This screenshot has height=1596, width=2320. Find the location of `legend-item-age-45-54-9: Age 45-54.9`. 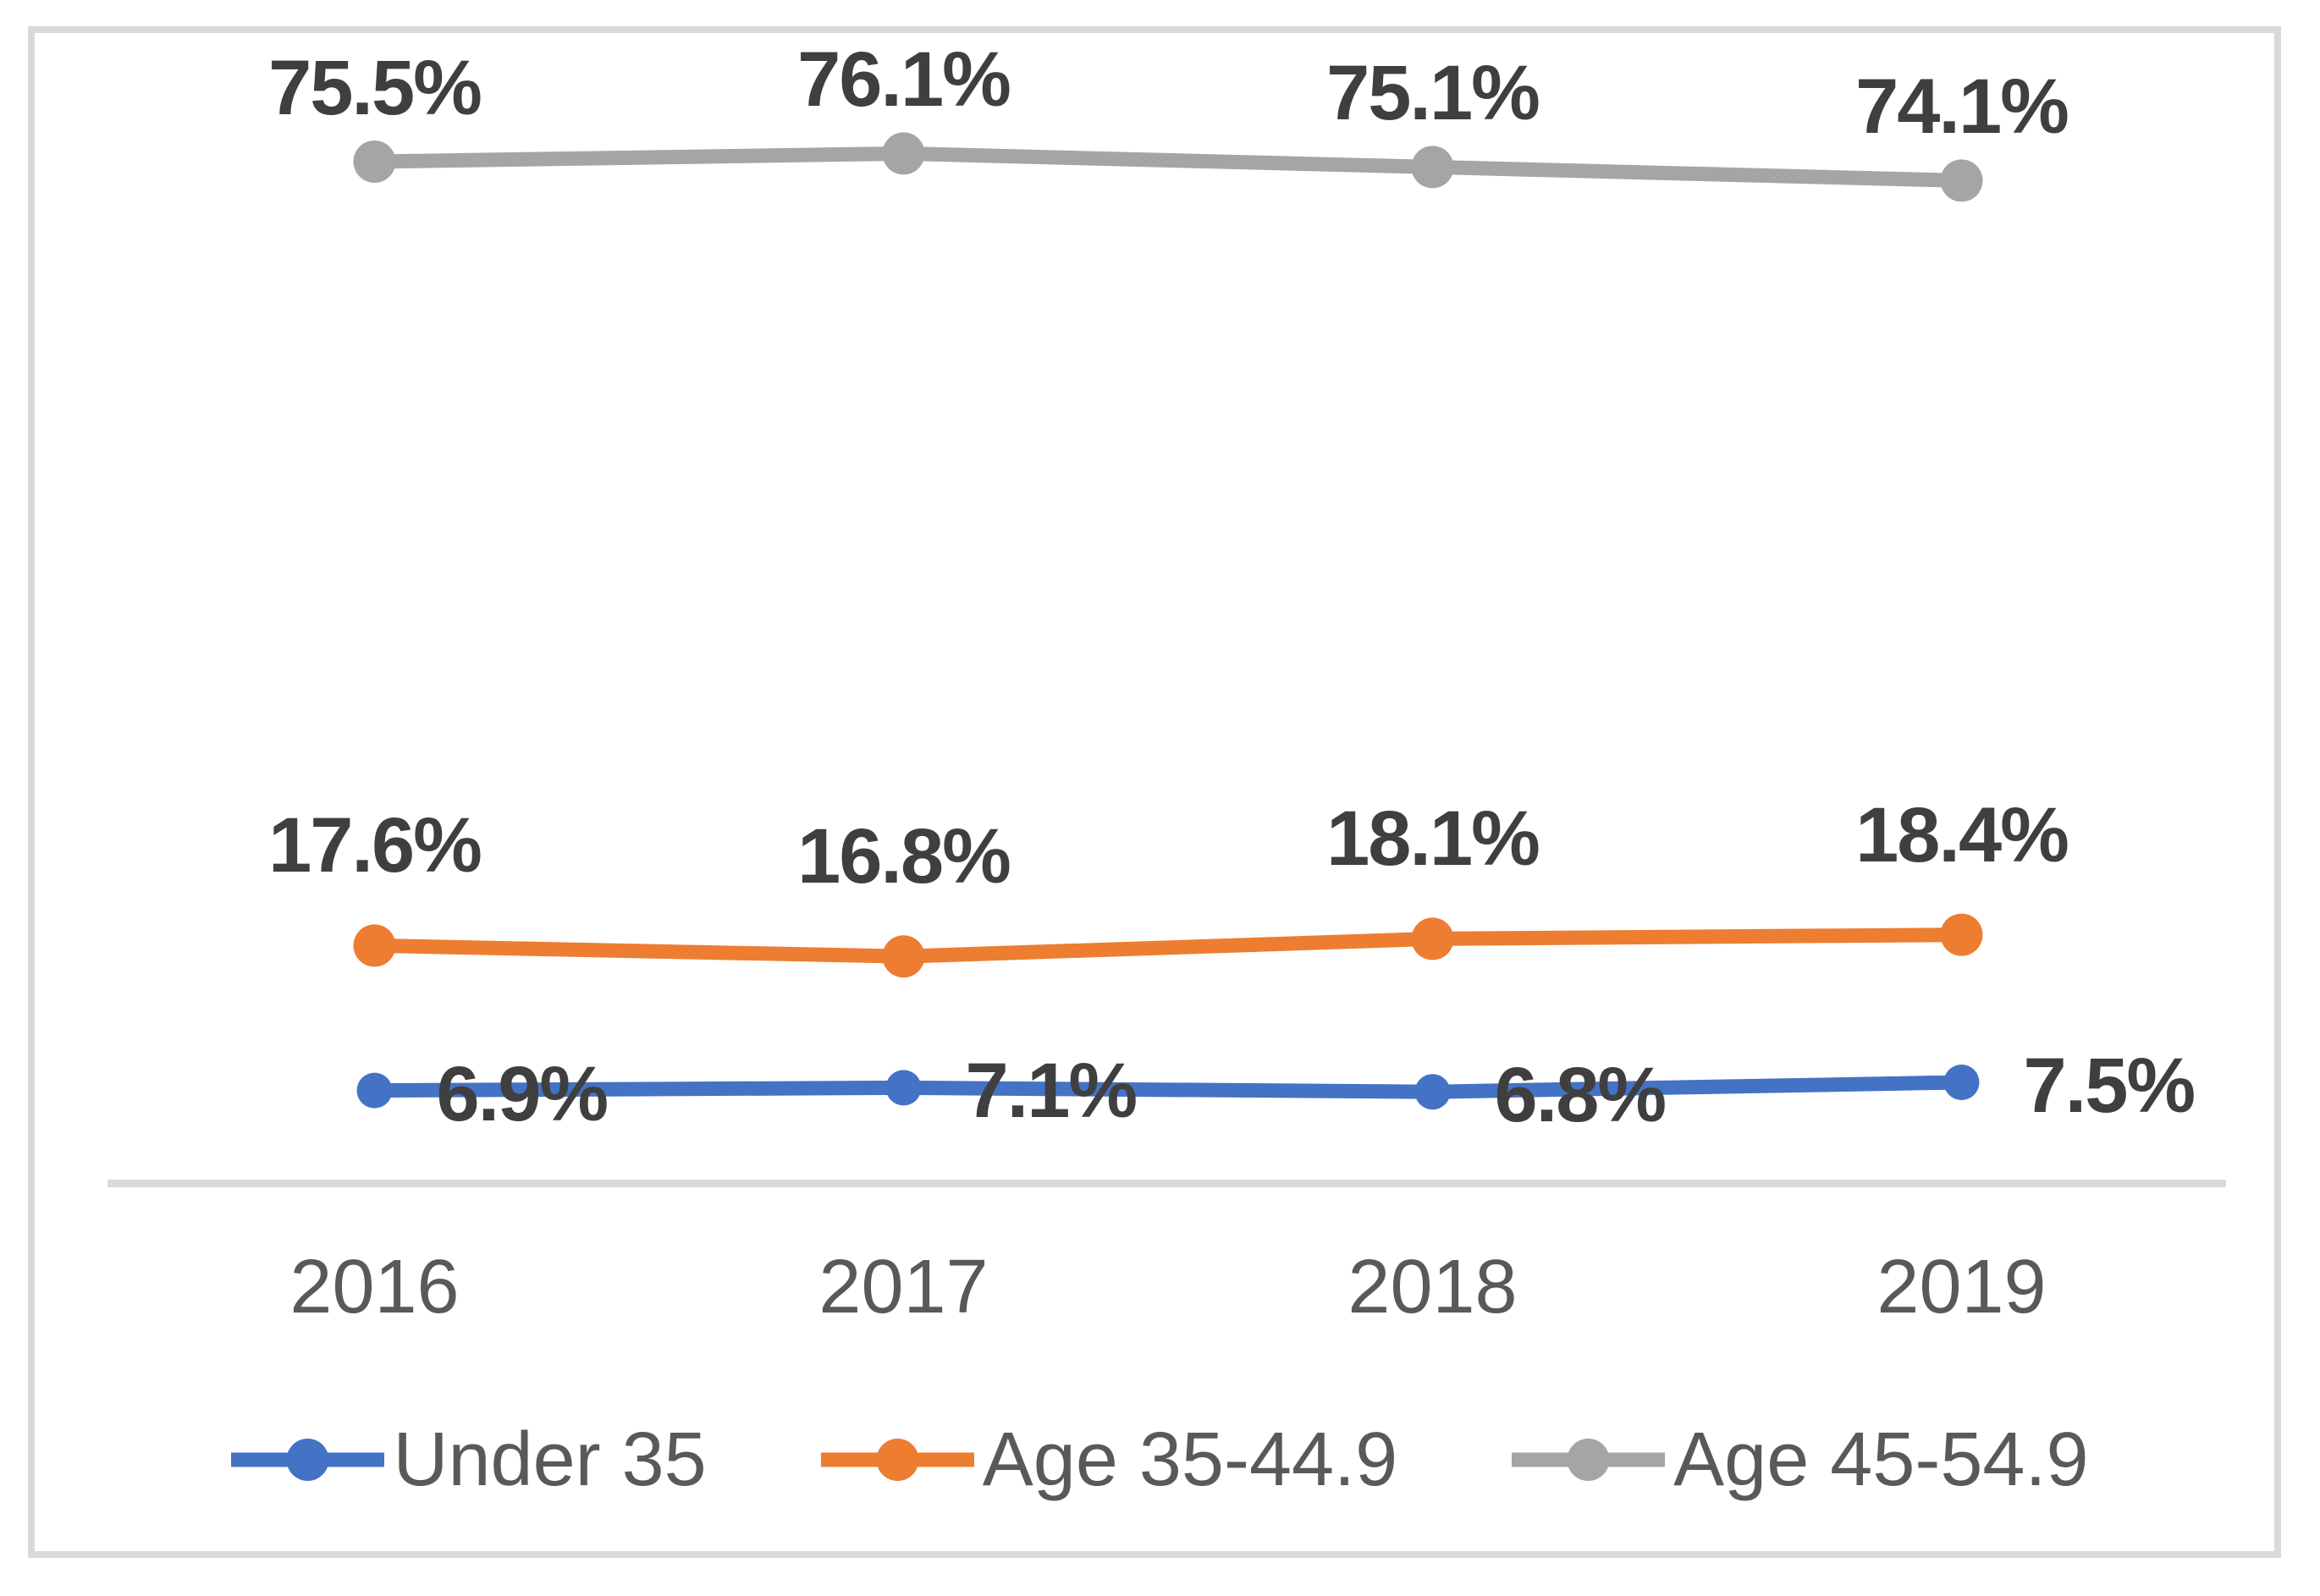

legend-item-age-45-54-9: Age 45-54.9 is located at coordinates (1800, 1459).